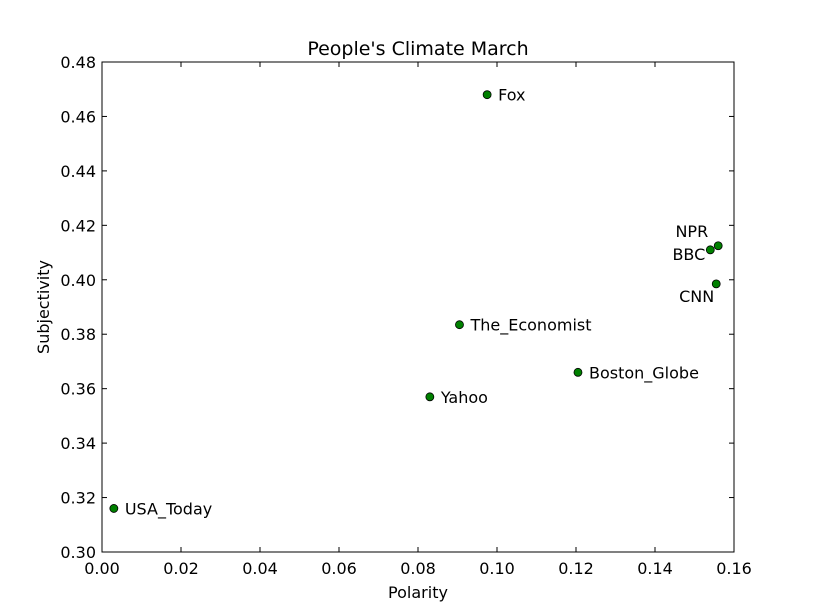 This screenshot has height=615, width=815. Describe the element at coordinates (497, 568) in the screenshot. I see `x-tick-label: 0.10` at that location.